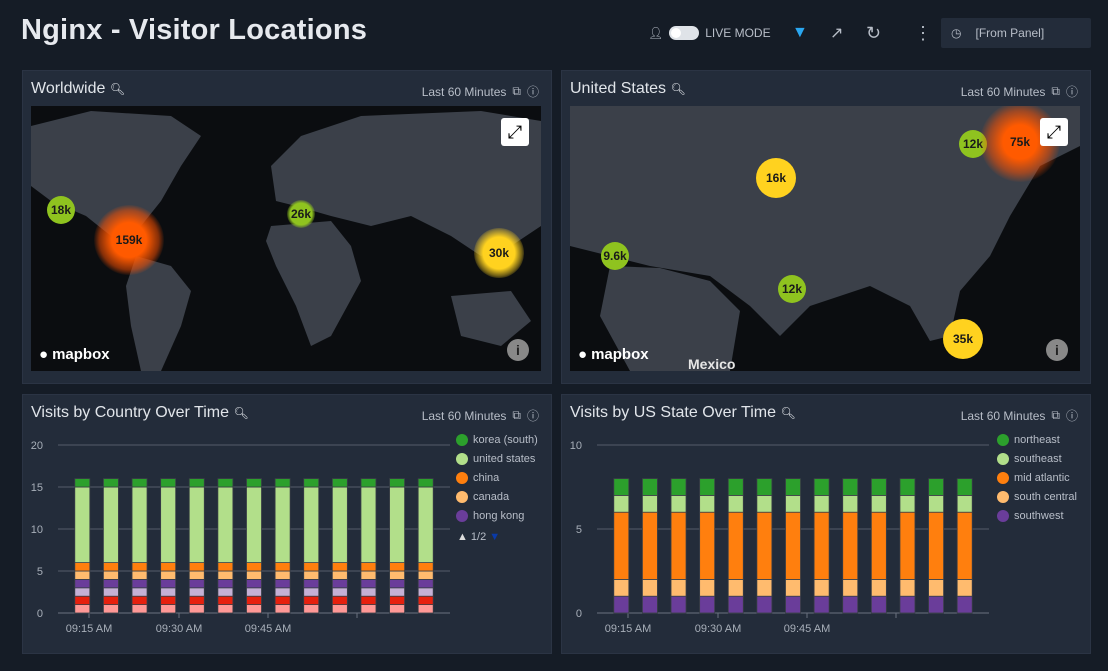  What do you see at coordinates (1037, 515) in the screenshot?
I see `legend-item: southwest` at bounding box center [1037, 515].